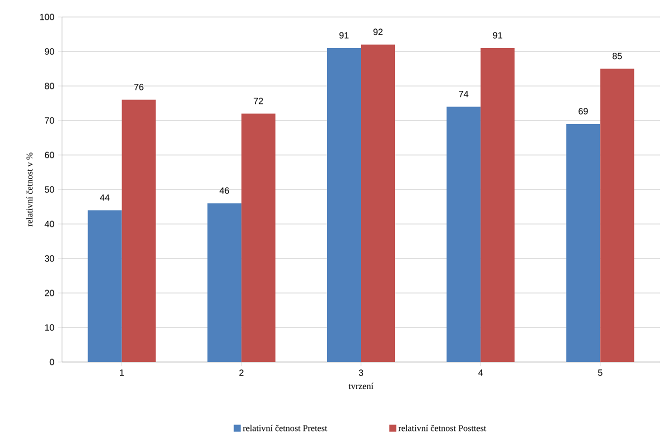 The width and height of the screenshot is (668, 444). What do you see at coordinates (49, 155) in the screenshot?
I see `y-tick-label: 60` at bounding box center [49, 155].